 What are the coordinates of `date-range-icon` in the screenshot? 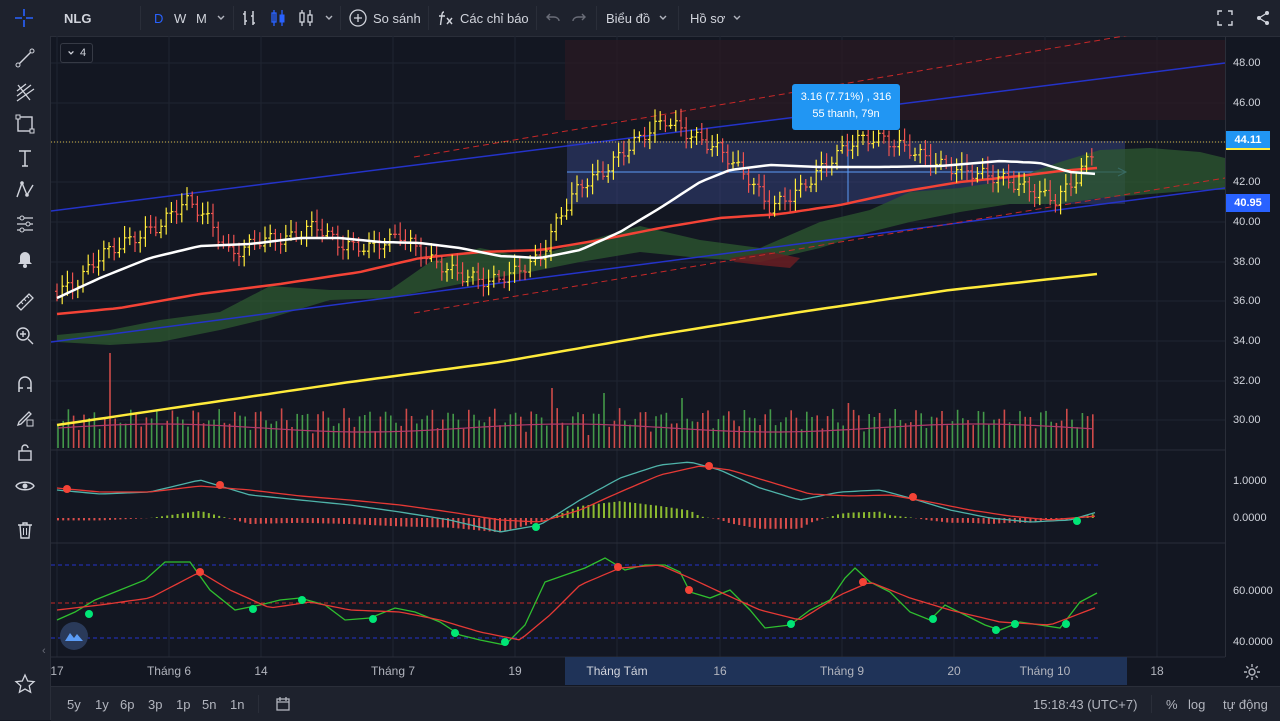 It's located at (283, 704).